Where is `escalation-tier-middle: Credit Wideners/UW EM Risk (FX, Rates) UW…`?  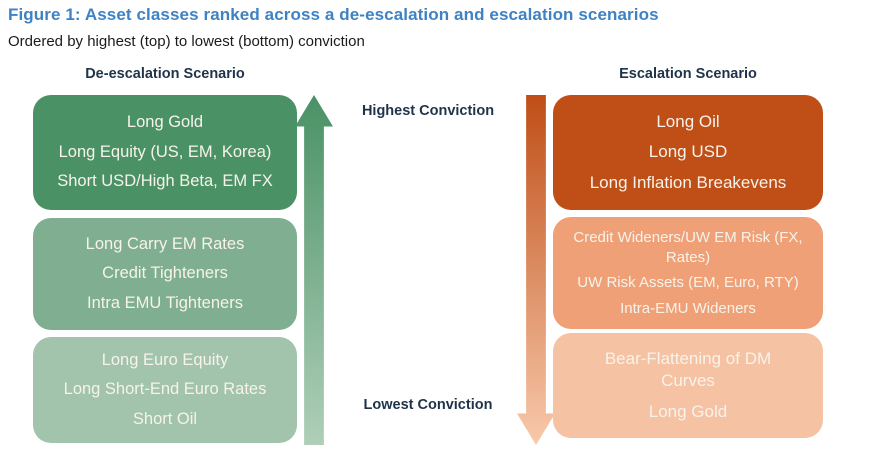 escalation-tier-middle: Credit Wideners/UW EM Risk (FX, Rates) UW… is located at coordinates (688, 273).